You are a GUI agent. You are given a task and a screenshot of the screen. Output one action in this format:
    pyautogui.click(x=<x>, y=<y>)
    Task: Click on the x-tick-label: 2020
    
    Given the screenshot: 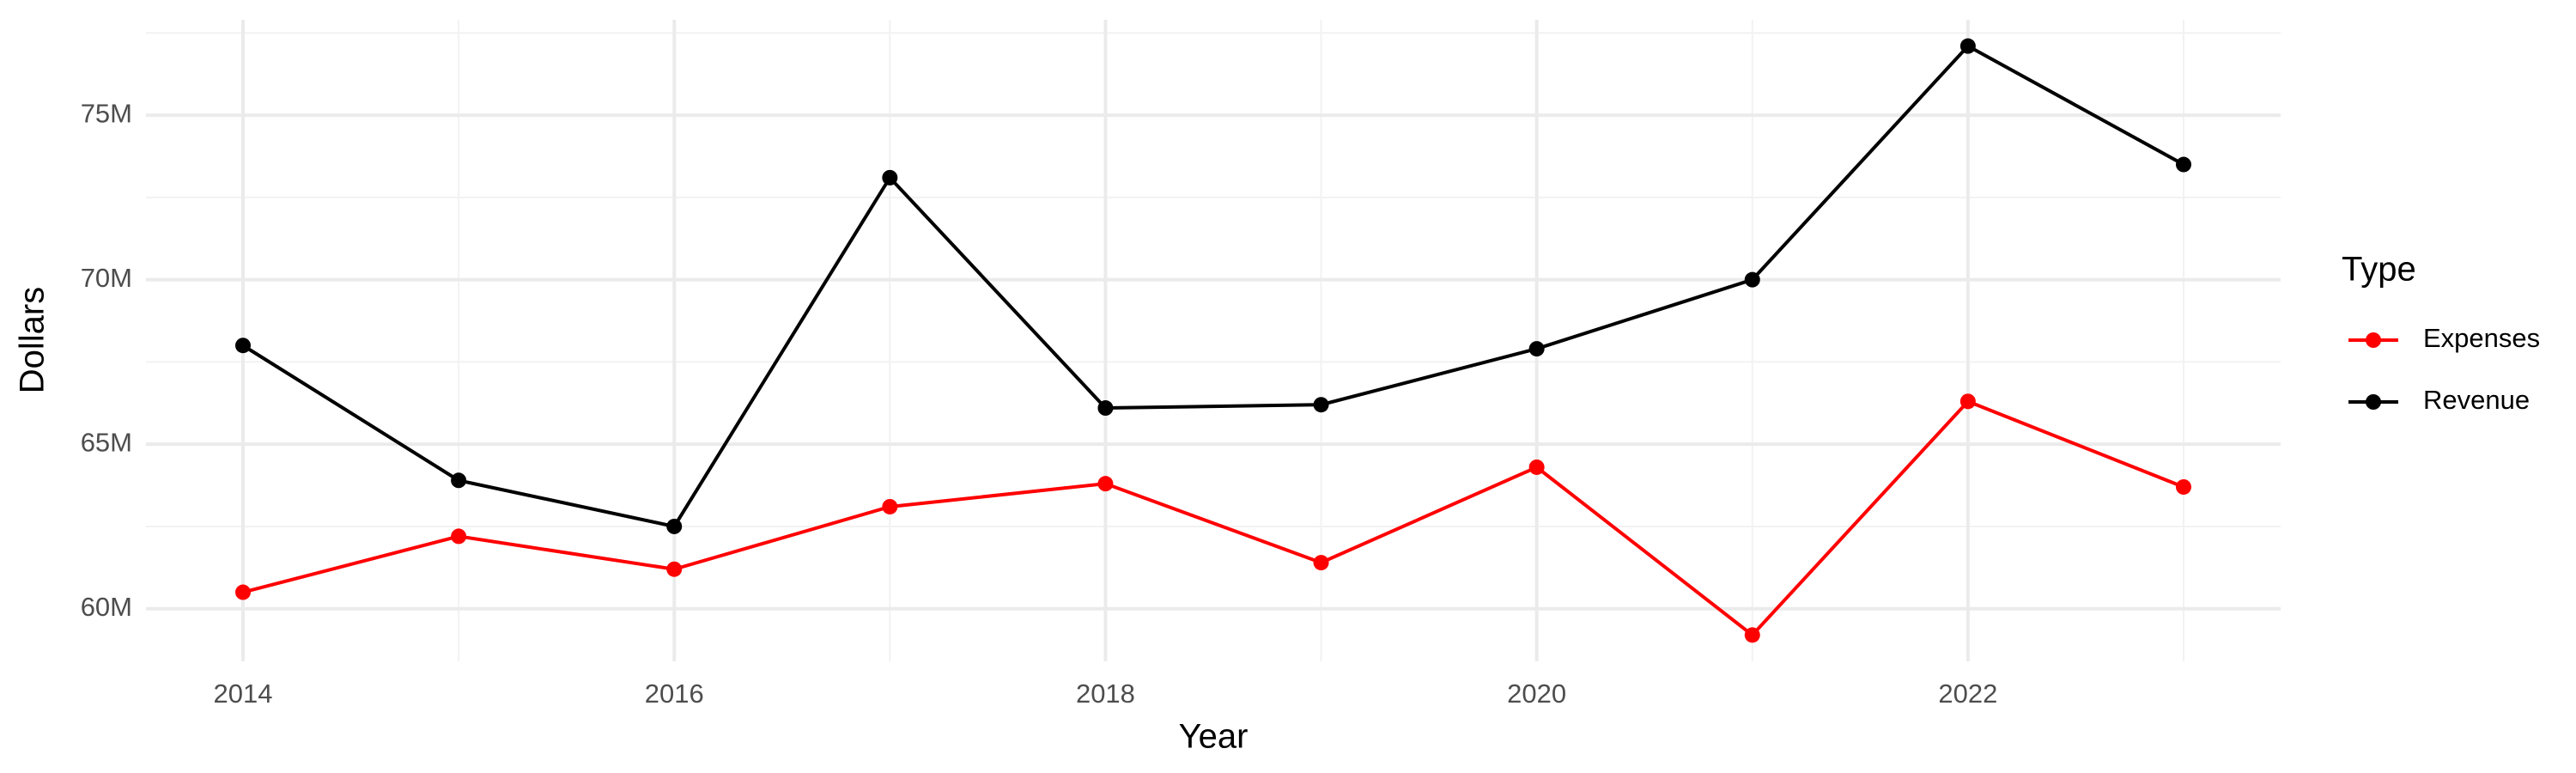 What is the action you would take?
    pyautogui.click(x=1536, y=694)
    